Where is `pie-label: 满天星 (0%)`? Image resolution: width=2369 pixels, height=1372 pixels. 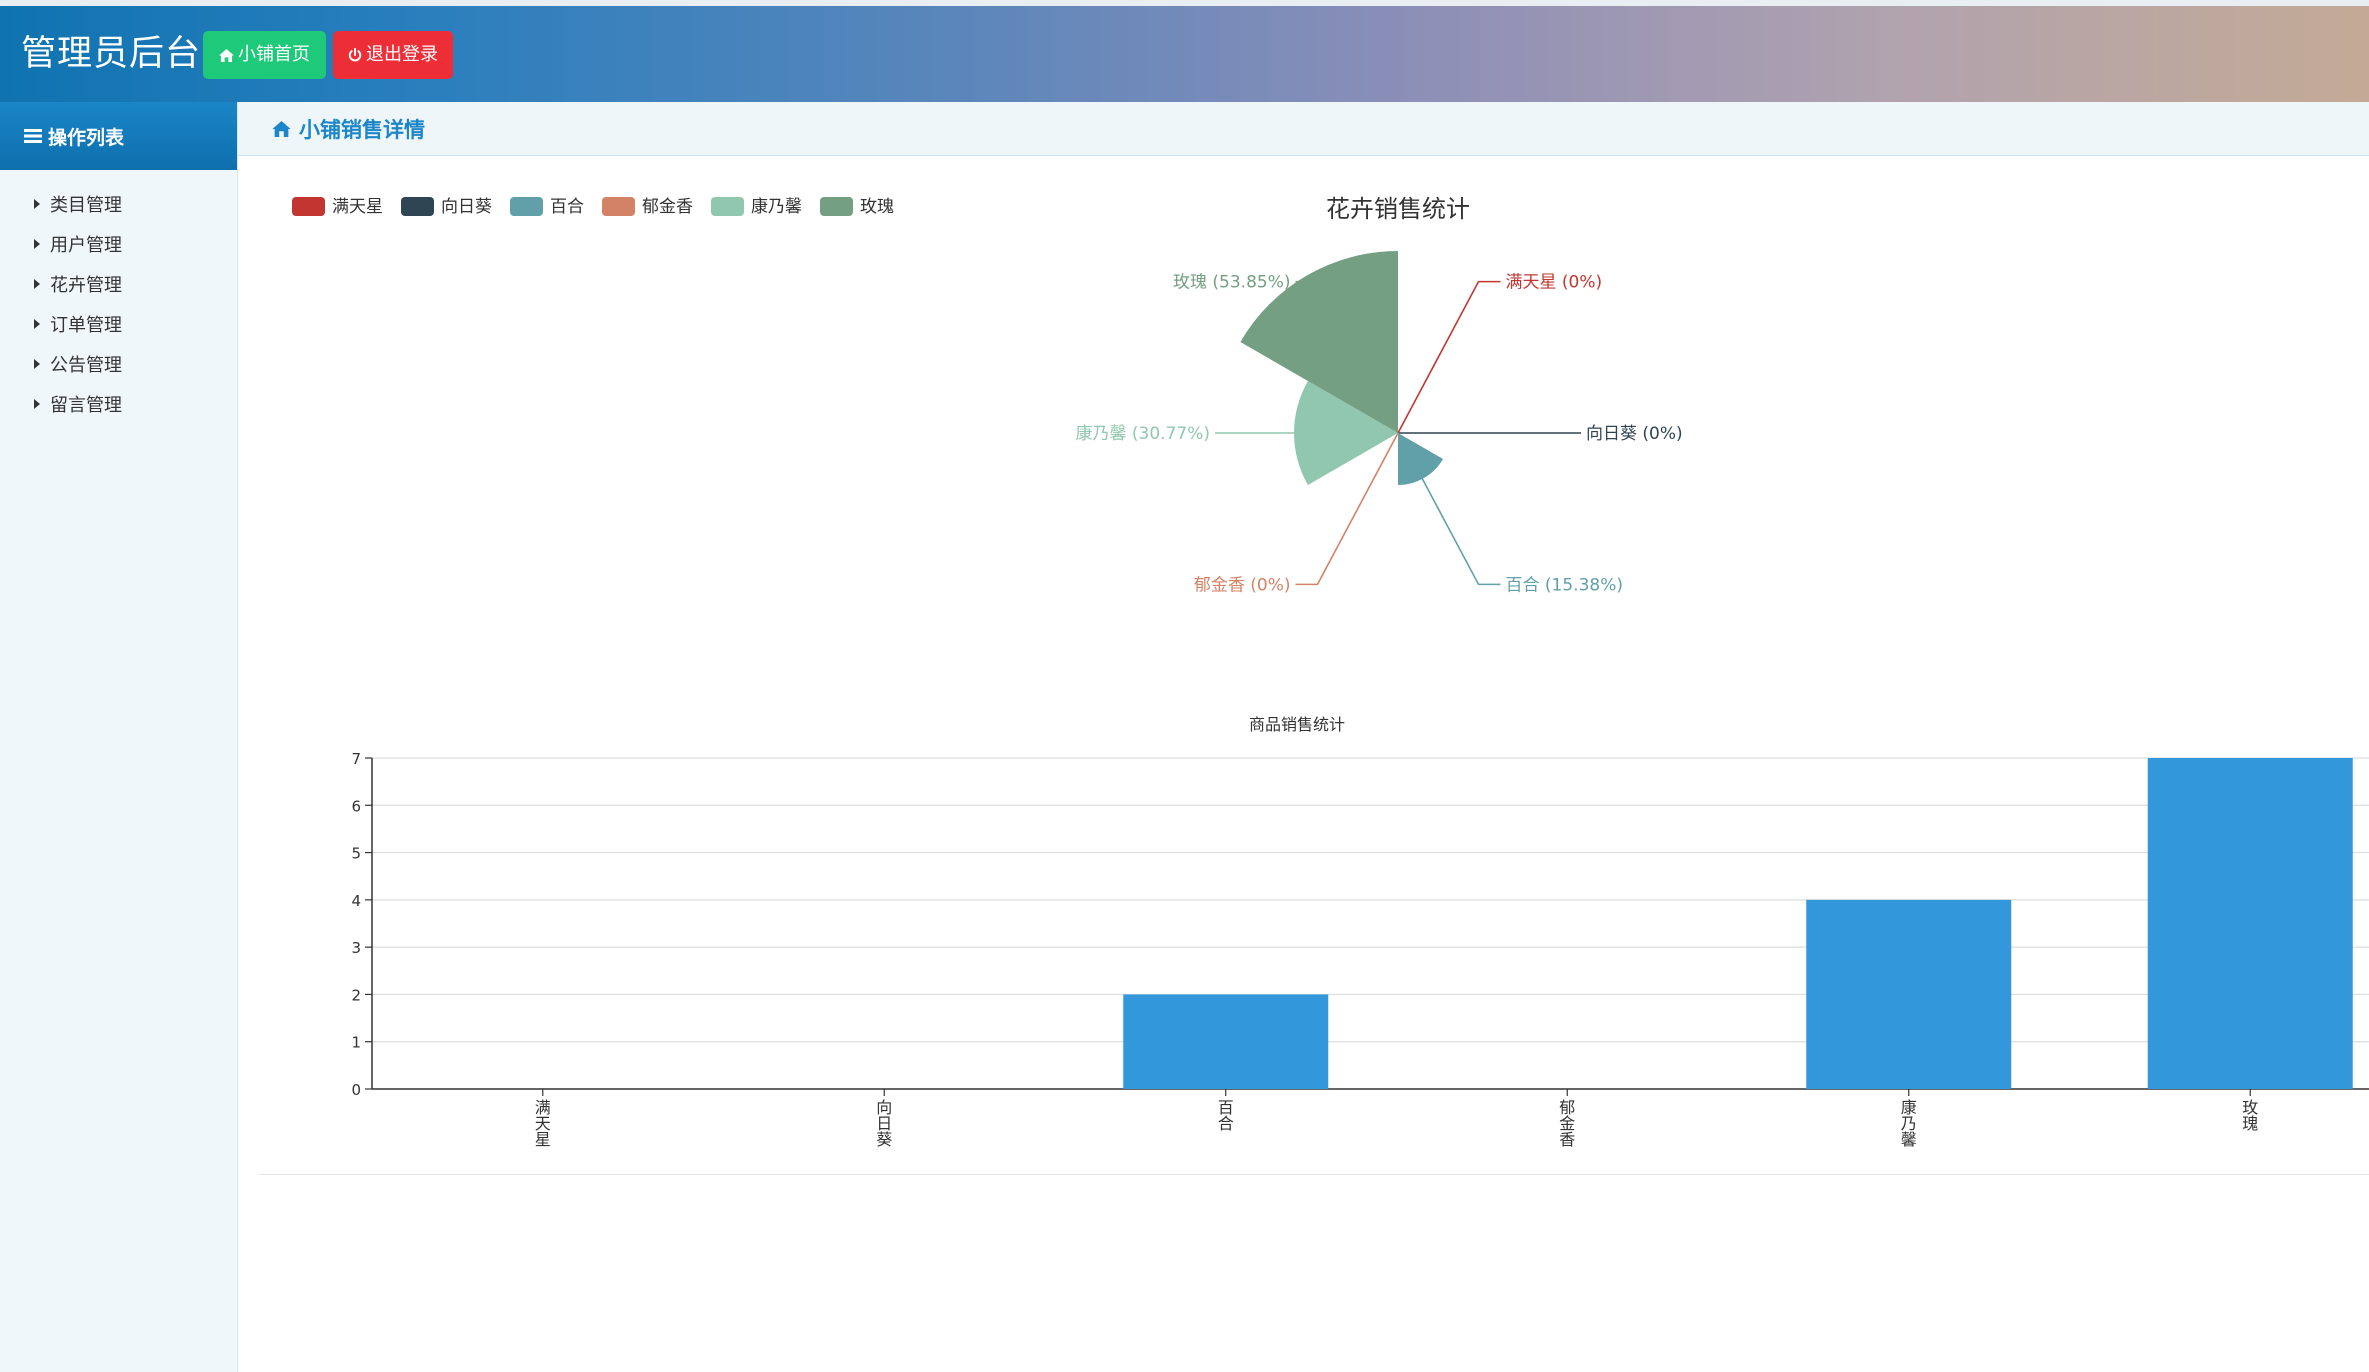 pie-label: 满天星 (0%) is located at coordinates (1554, 283).